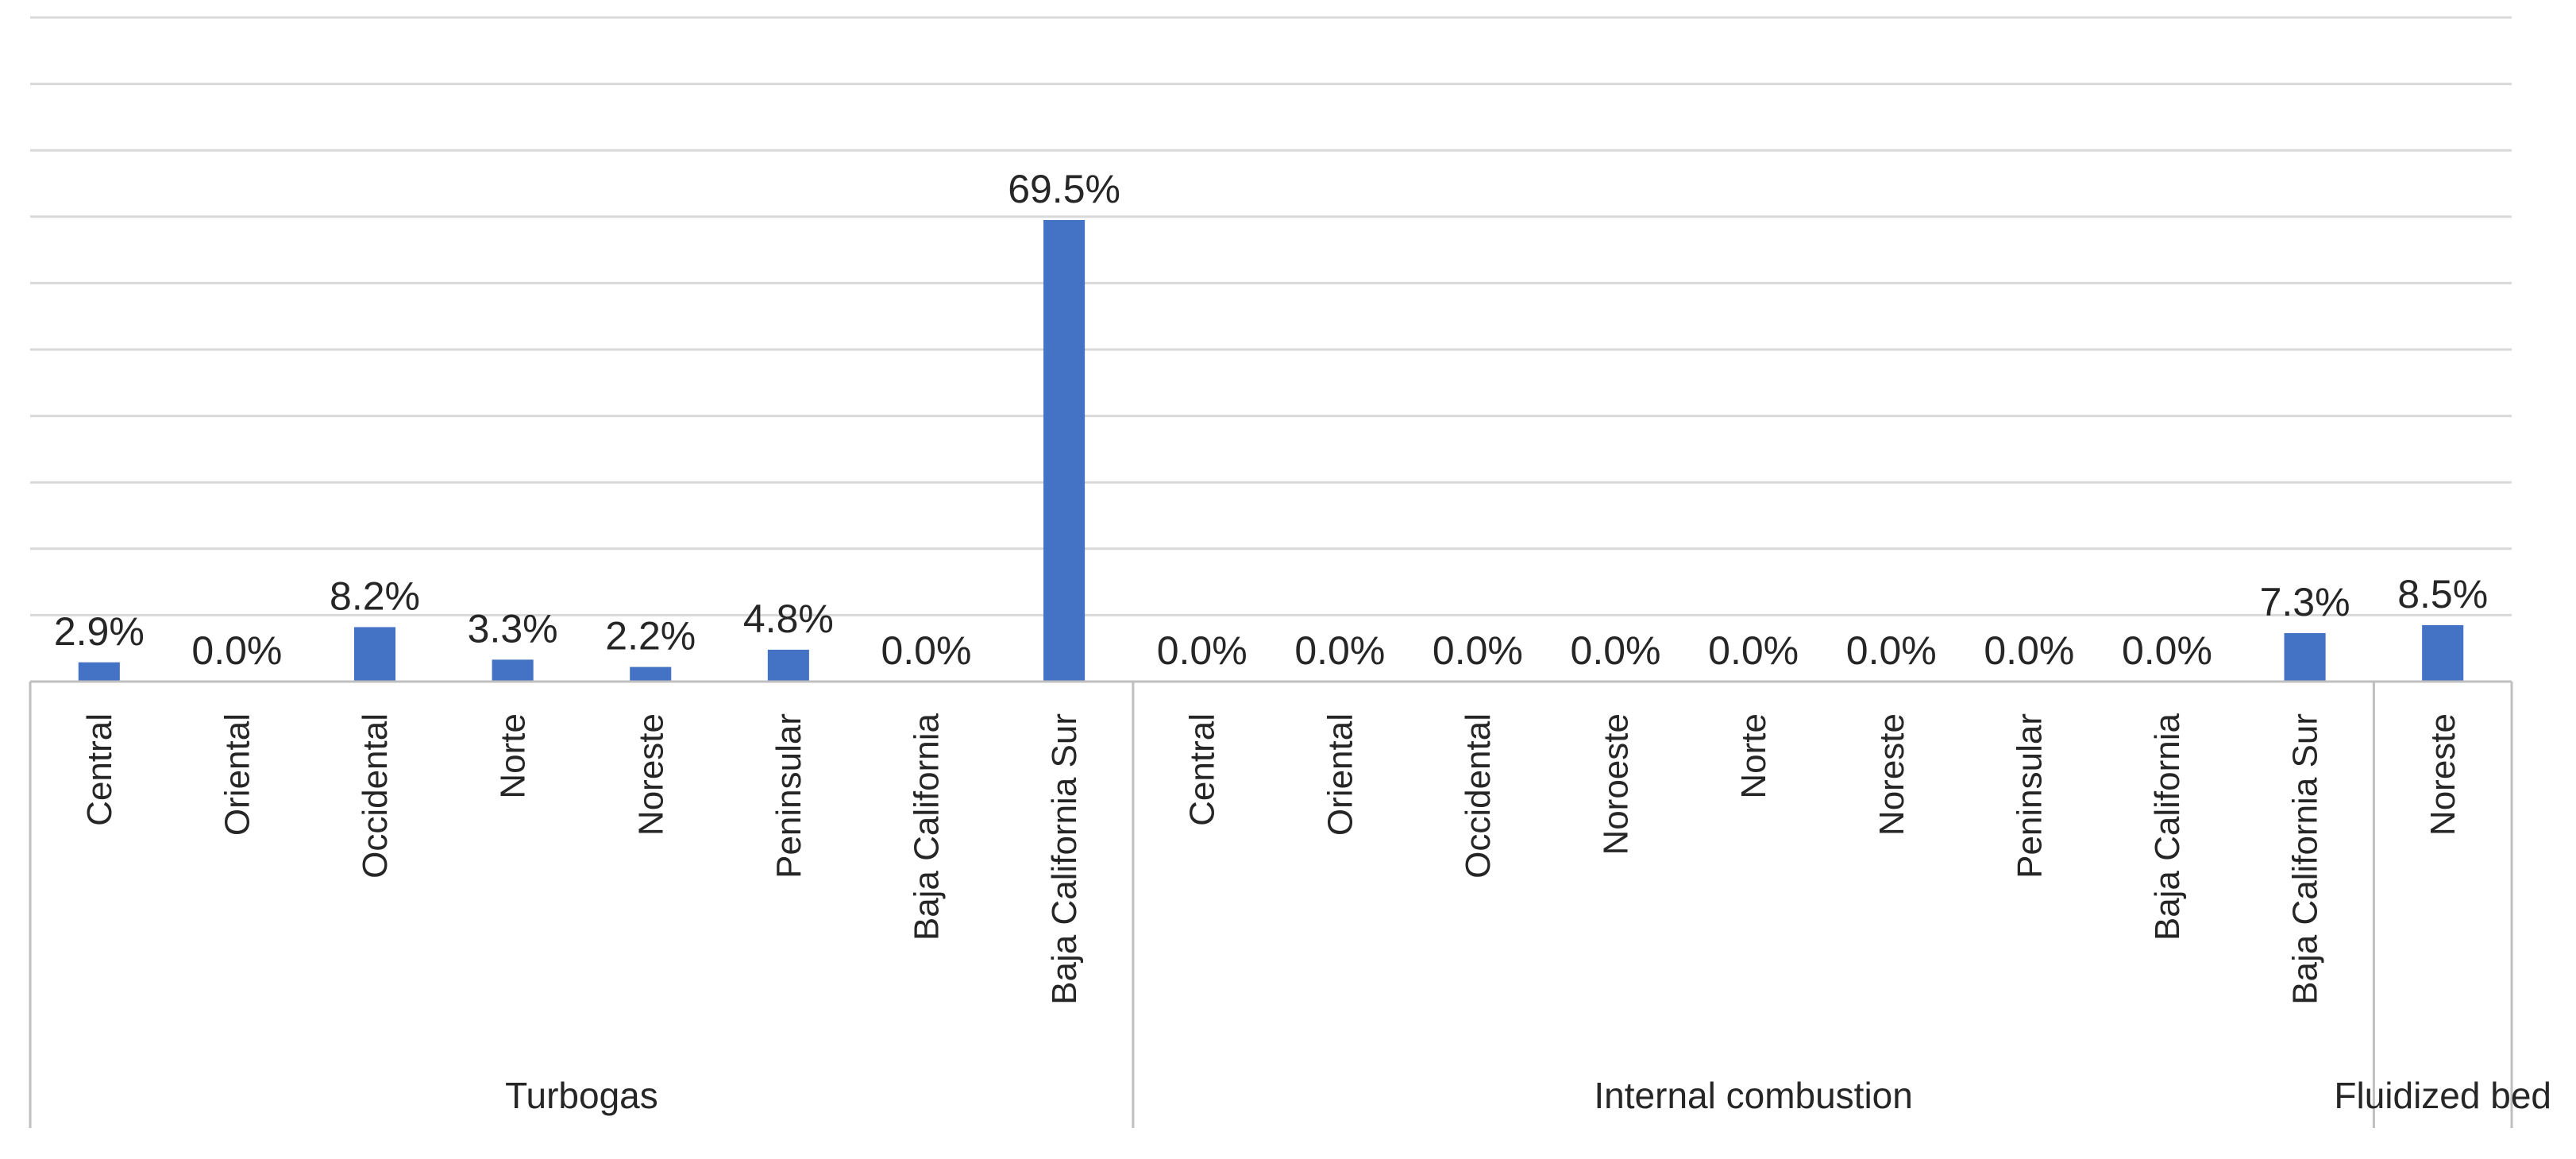  What do you see at coordinates (650, 636) in the screenshot?
I see `data-label: 2.2%` at bounding box center [650, 636].